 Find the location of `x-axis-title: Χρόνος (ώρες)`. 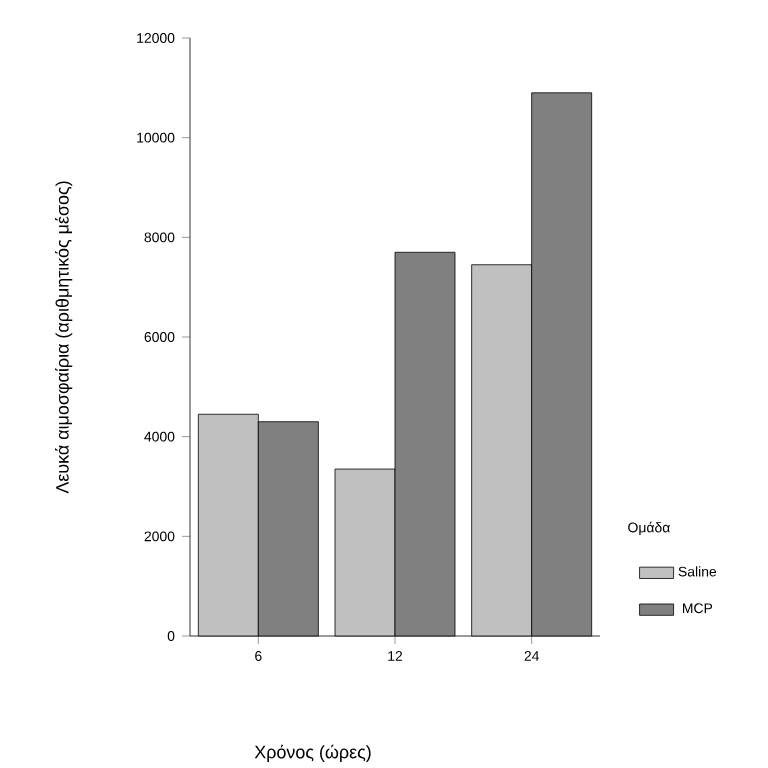

x-axis-title: Χρόνος (ώρες) is located at coordinates (312, 753).